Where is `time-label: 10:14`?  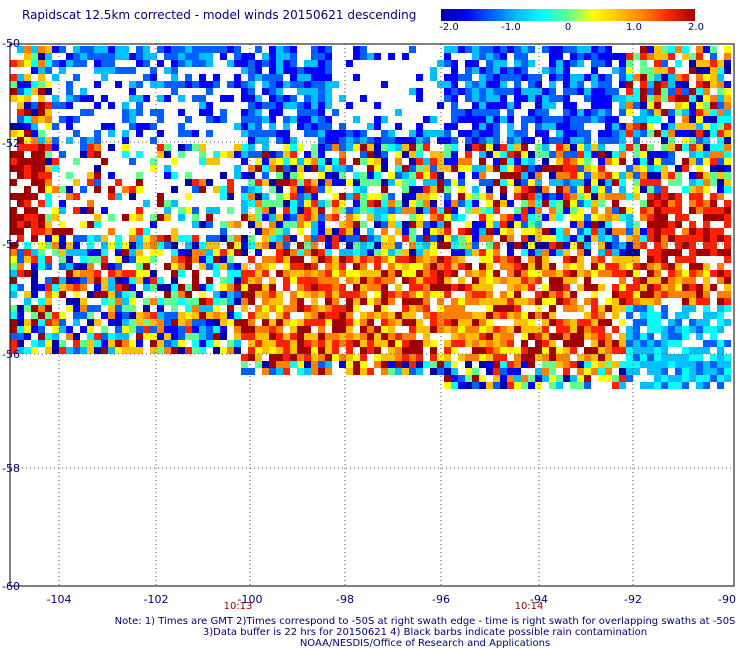
time-label: 10:14 is located at coordinates (529, 606).